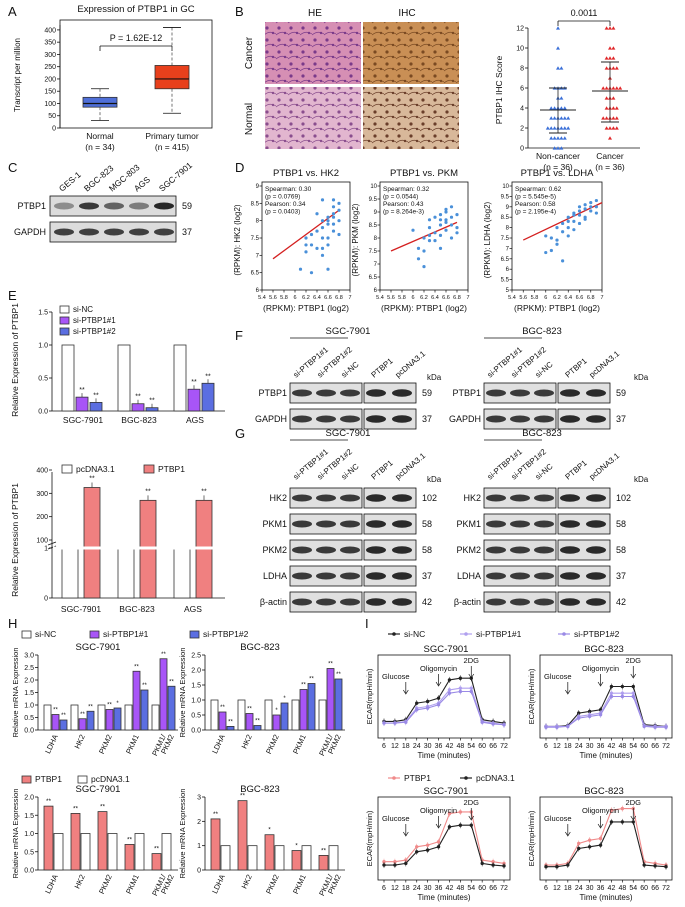 This screenshot has width=685, height=907. Describe the element at coordinates (597, 634) in the screenshot. I see `panelI-legend-label: si-PTBP1#2` at that location.